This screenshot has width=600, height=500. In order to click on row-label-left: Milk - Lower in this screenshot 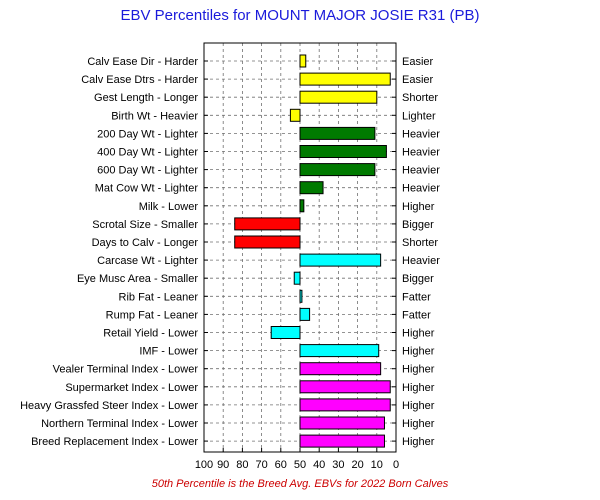, I will do `click(169, 207)`.